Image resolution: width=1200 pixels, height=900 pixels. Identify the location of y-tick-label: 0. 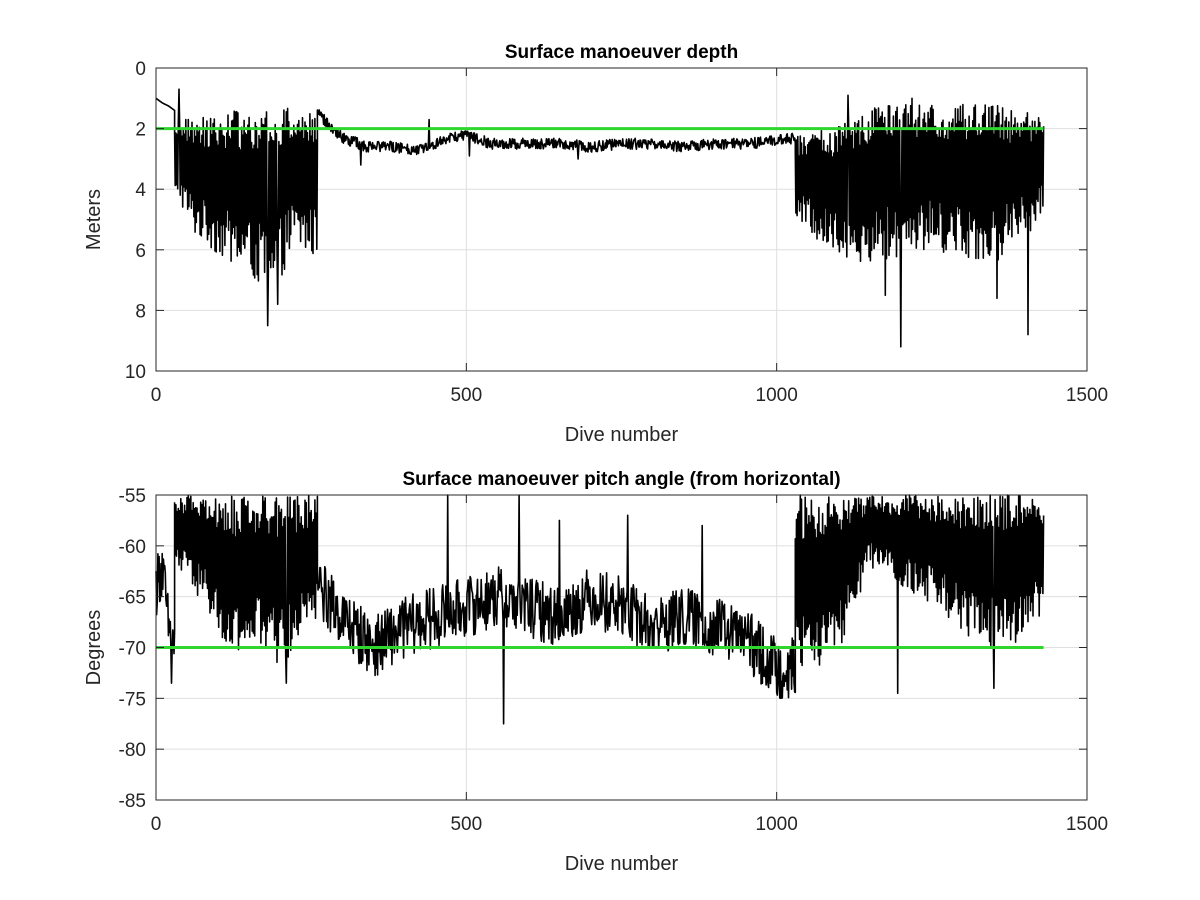
(140, 69).